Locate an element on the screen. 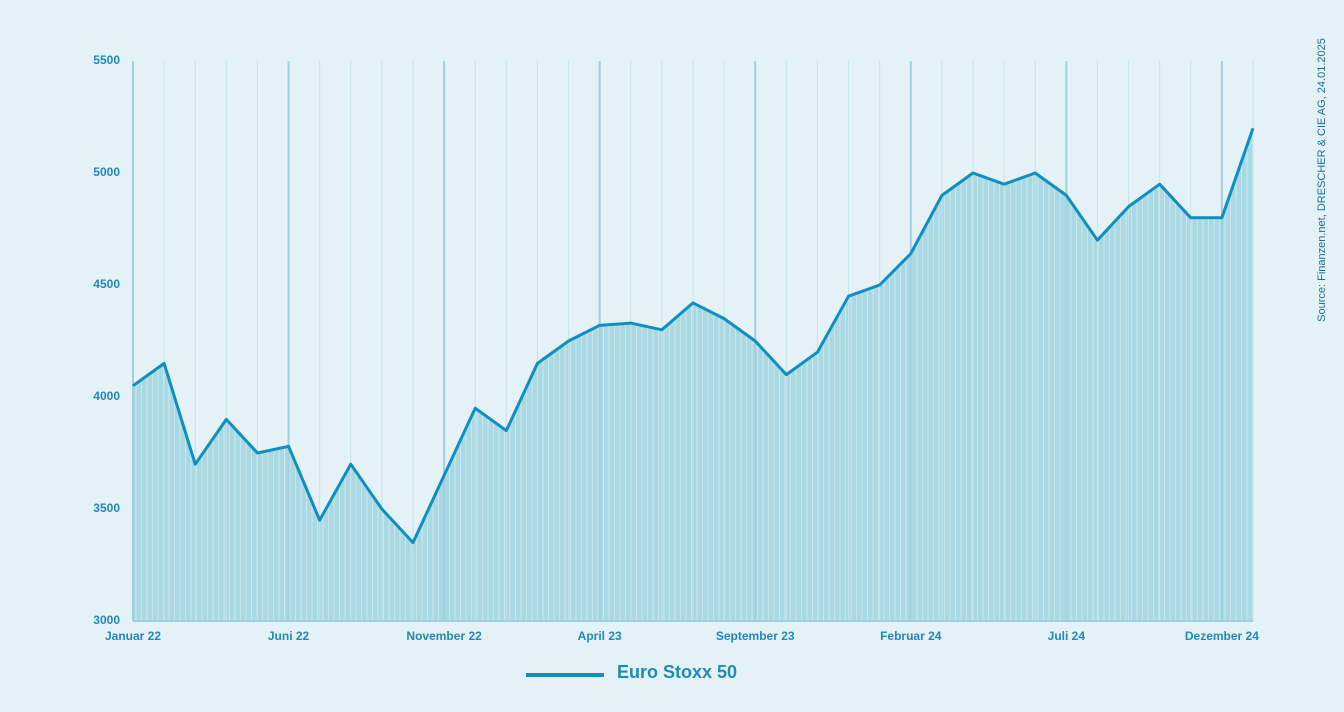 This screenshot has width=1344, height=712. x-tick-label: Juni 22 is located at coordinates (289, 636).